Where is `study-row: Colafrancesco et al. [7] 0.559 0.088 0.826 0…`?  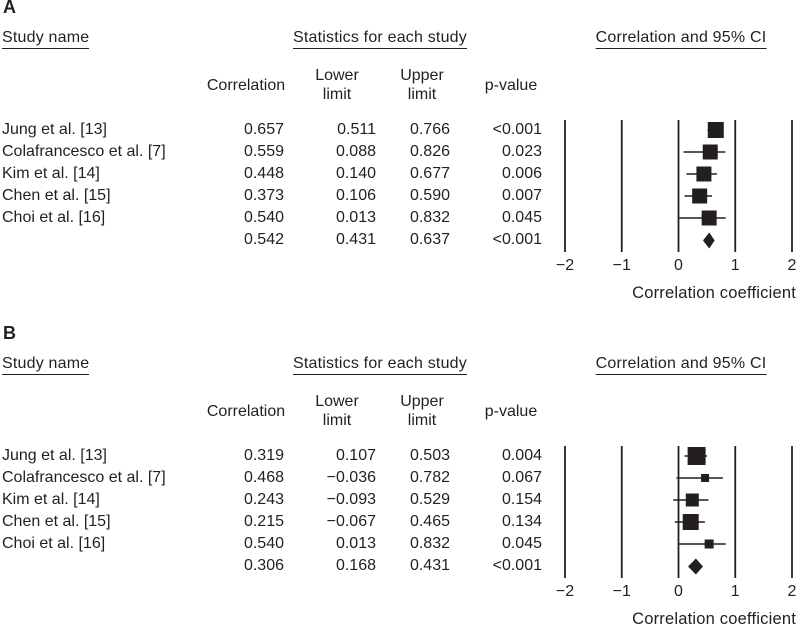
study-row: Colafrancesco et al. [7] 0.559 0.088 0.826 0… is located at coordinates (280, 152).